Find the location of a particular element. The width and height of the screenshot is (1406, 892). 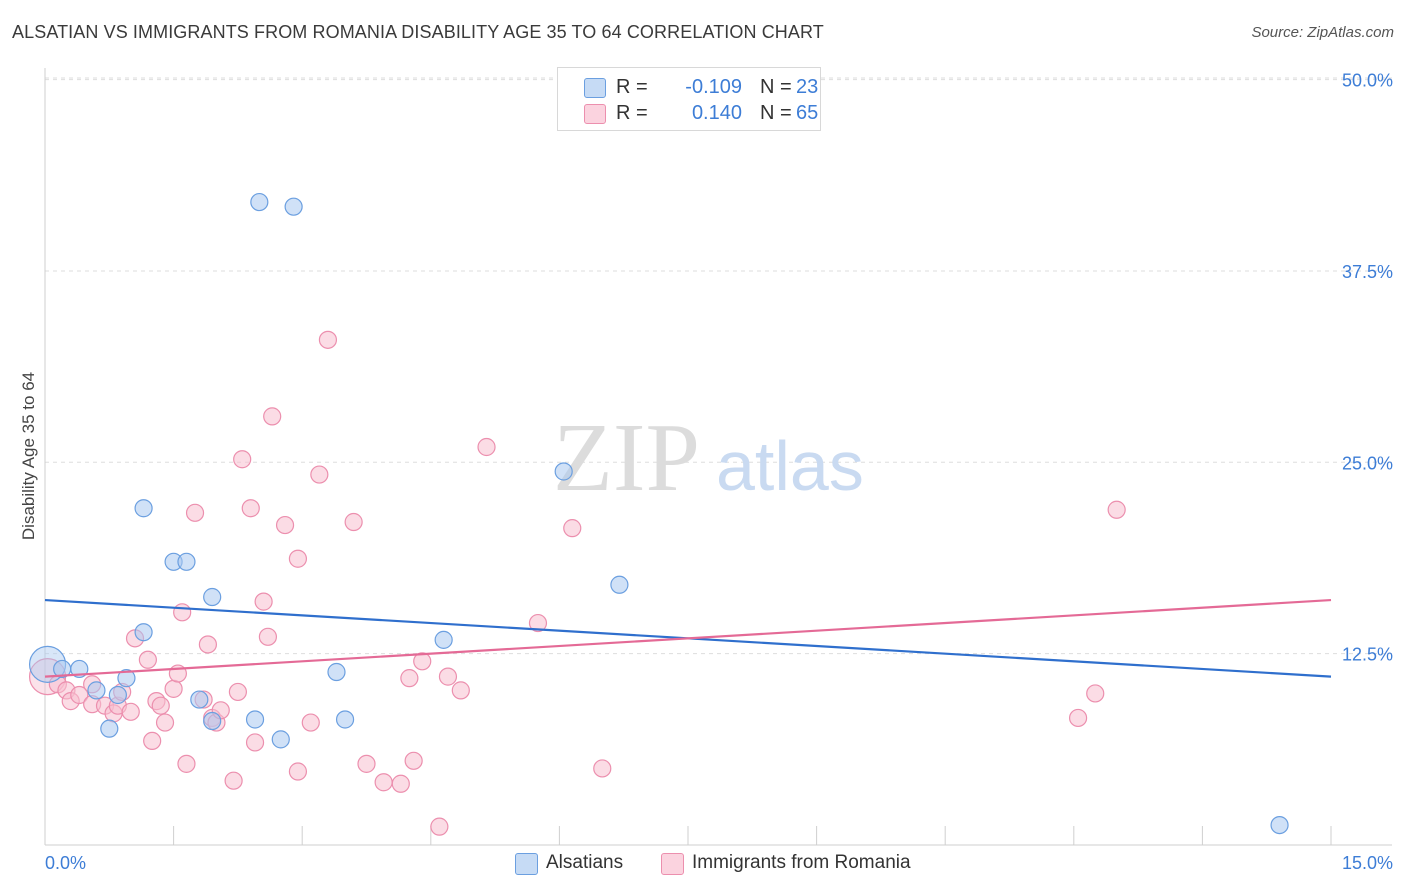

source-attribution: Source: ZipAtlas.com is located at coordinates (1322, 32).